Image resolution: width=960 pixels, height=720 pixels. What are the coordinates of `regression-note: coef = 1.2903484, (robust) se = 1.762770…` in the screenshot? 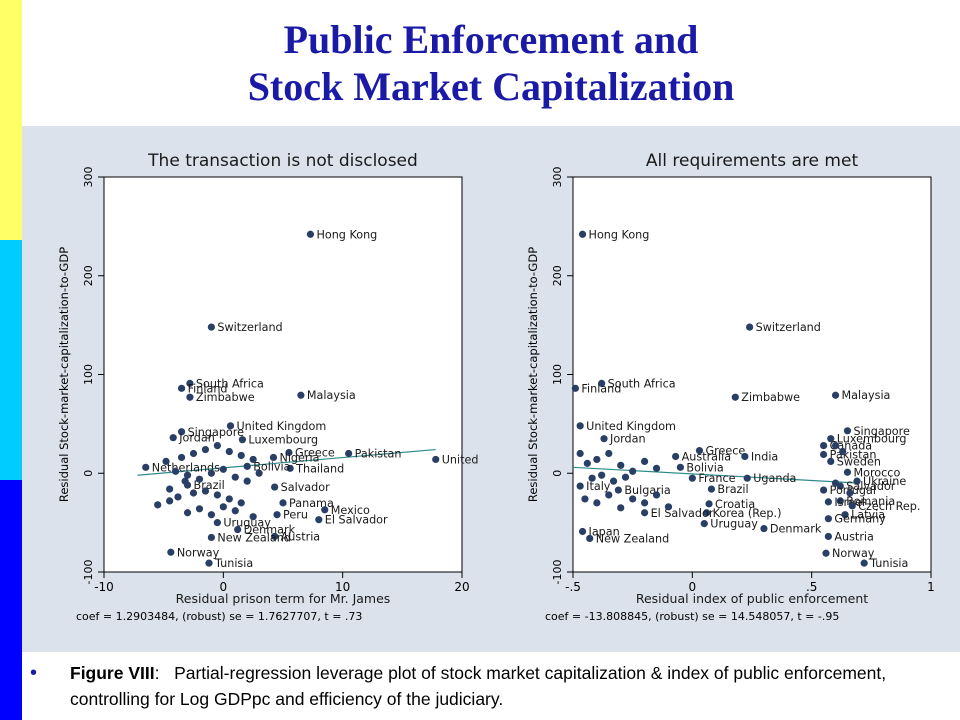 It's located at (219, 616).